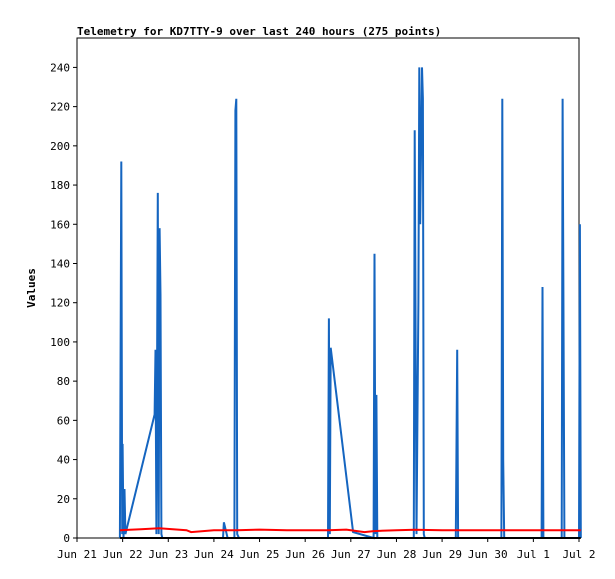 The image size is (615, 579). I want to click on y-tick-label: 180, so click(60, 185).